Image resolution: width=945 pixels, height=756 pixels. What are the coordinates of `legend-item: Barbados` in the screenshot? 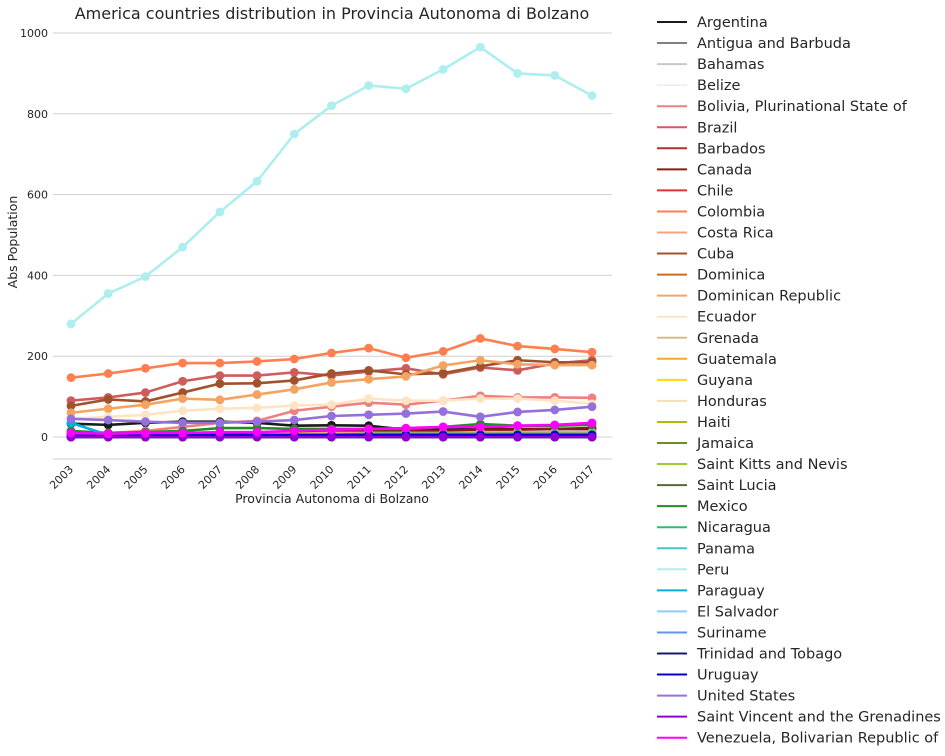 It's located at (711, 149).